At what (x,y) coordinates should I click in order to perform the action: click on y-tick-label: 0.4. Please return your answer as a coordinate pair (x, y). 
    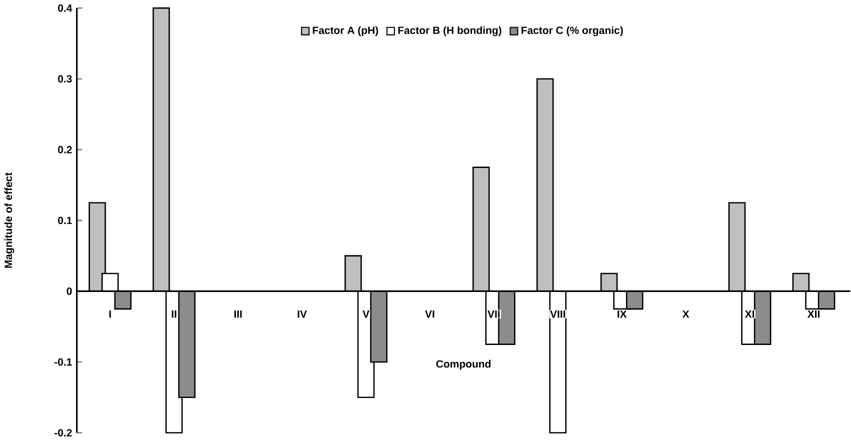
    Looking at the image, I should click on (65, 8).